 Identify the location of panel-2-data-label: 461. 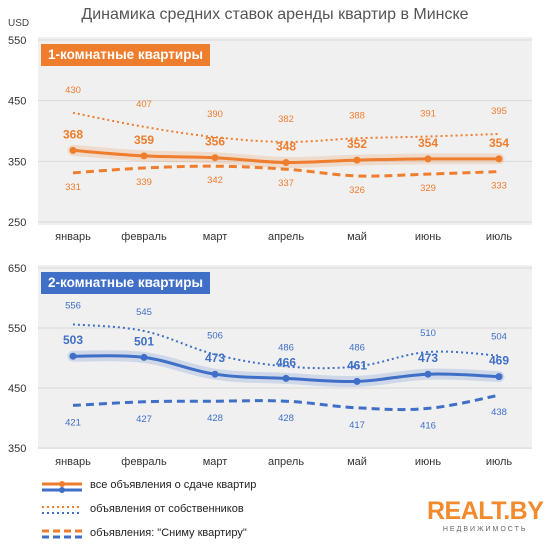
(357, 365).